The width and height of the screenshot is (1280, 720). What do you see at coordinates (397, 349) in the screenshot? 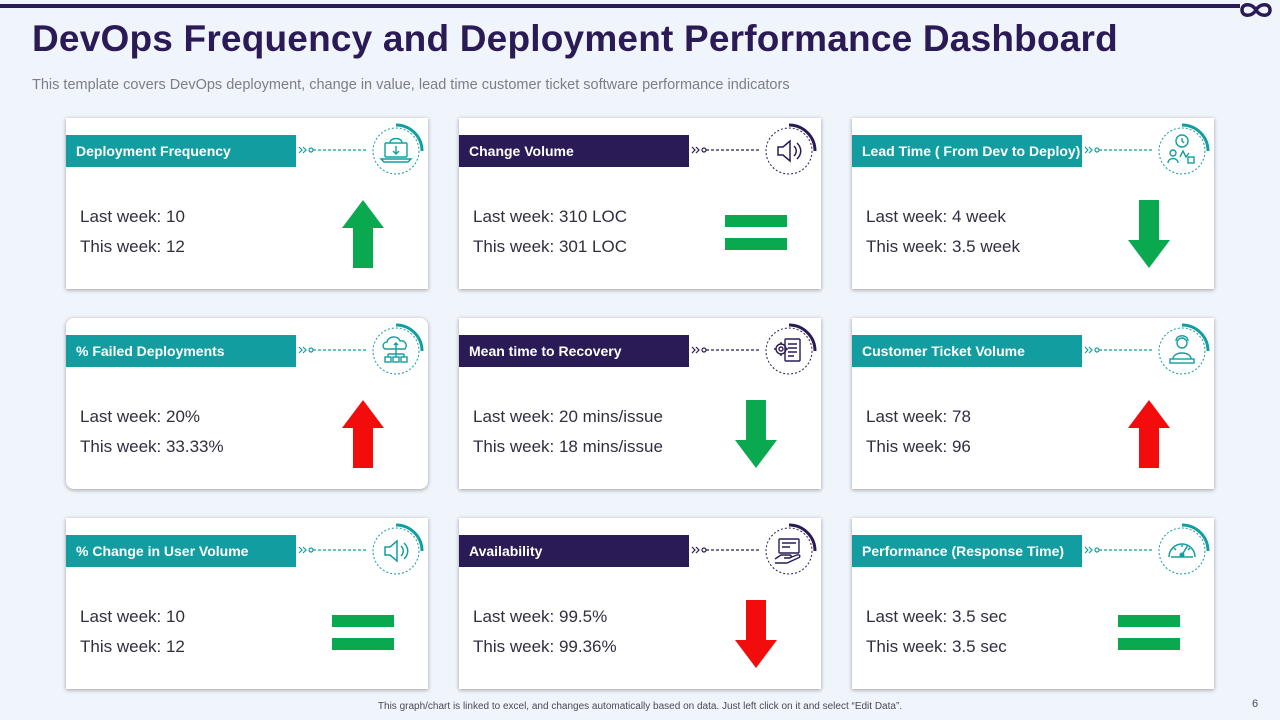
I see `cloud-network-icon` at bounding box center [397, 349].